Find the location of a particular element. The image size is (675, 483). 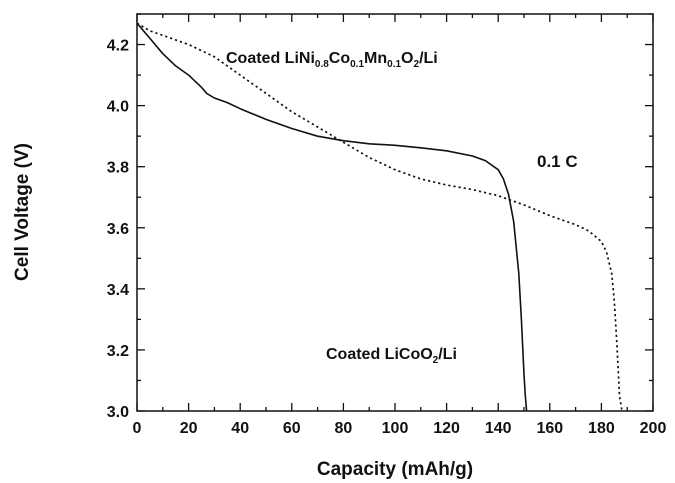

y-tick-label: 3.4 is located at coordinates (118, 290).